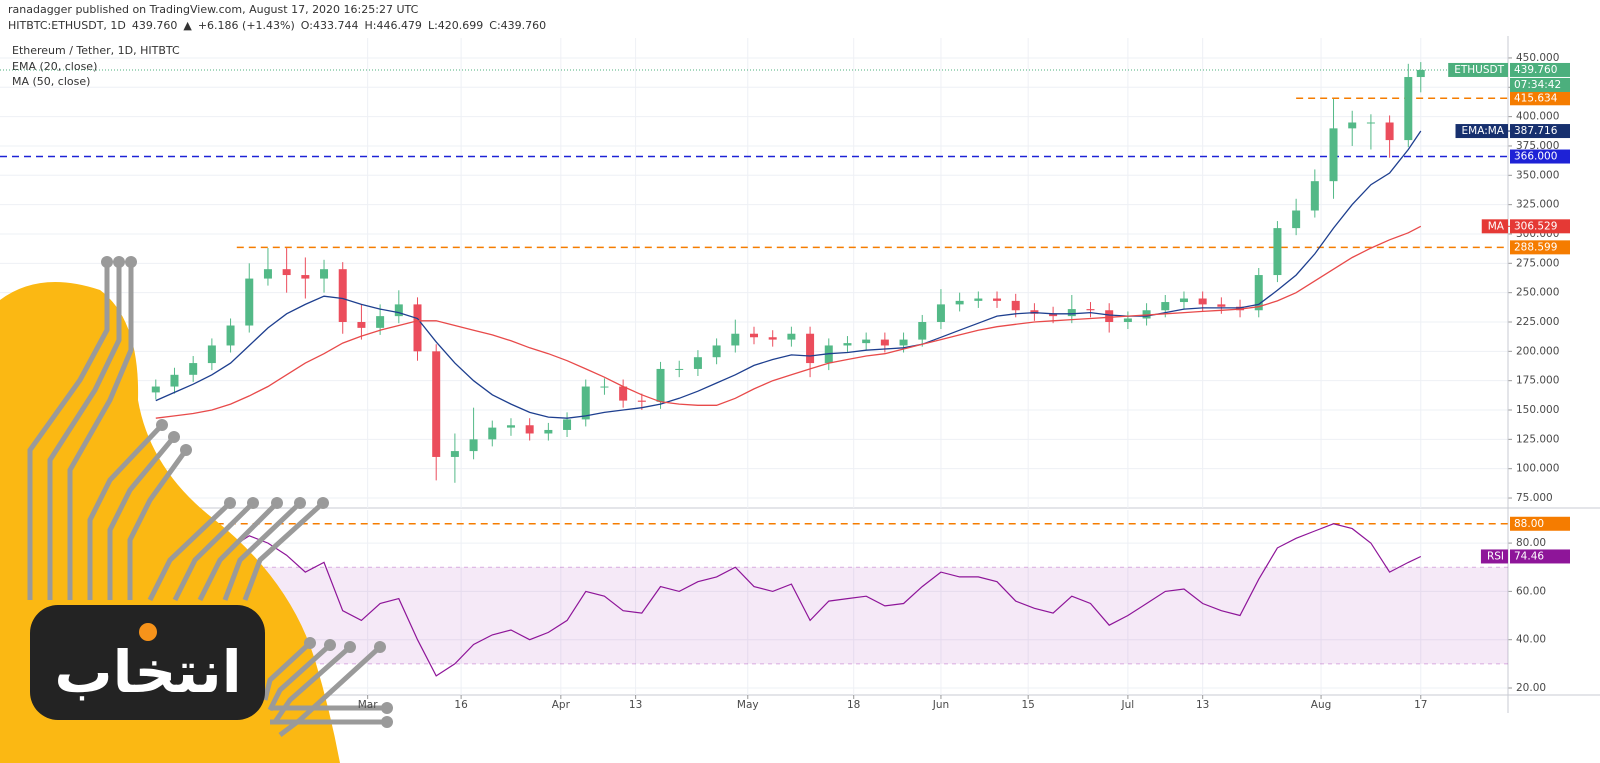 This screenshot has height=763, width=1600. I want to click on x-tick-label: May, so click(748, 705).